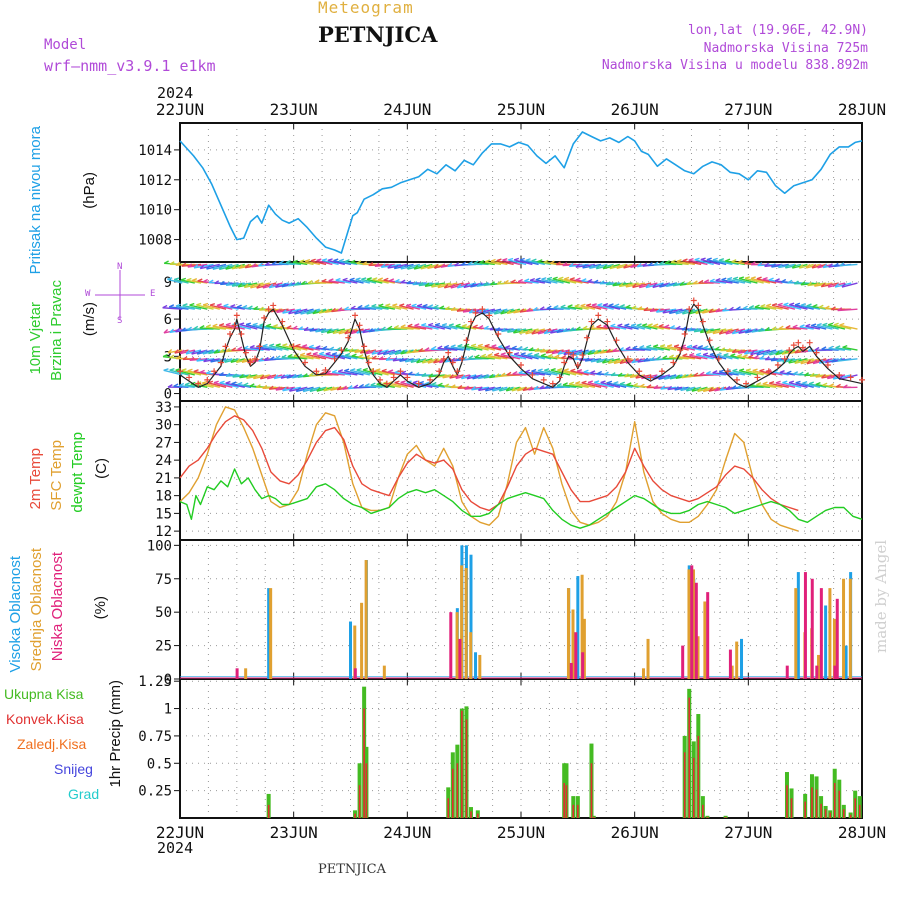  Describe the element at coordinates (837, 638) in the screenshot. I see `low_cloud-bar` at that location.